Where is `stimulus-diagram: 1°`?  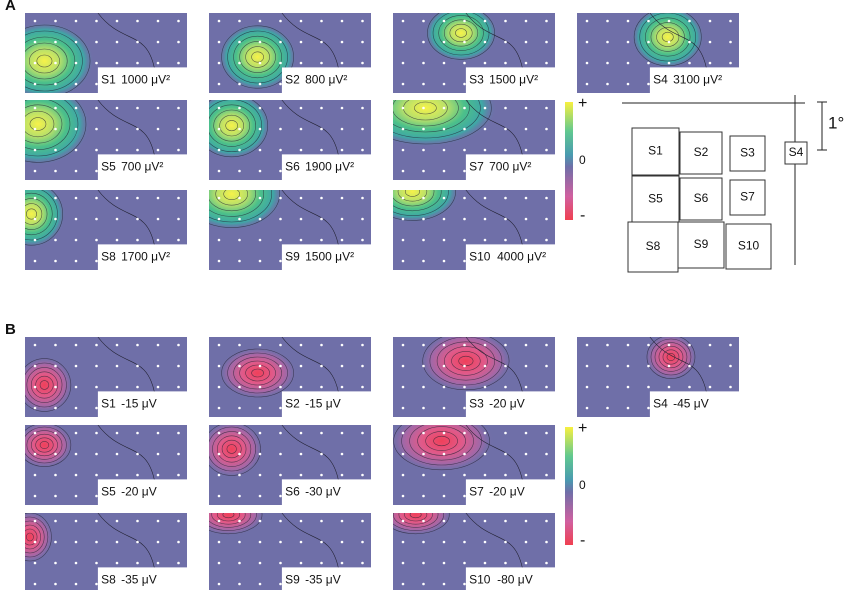
stimulus-diagram: 1° is located at coordinates (733, 180).